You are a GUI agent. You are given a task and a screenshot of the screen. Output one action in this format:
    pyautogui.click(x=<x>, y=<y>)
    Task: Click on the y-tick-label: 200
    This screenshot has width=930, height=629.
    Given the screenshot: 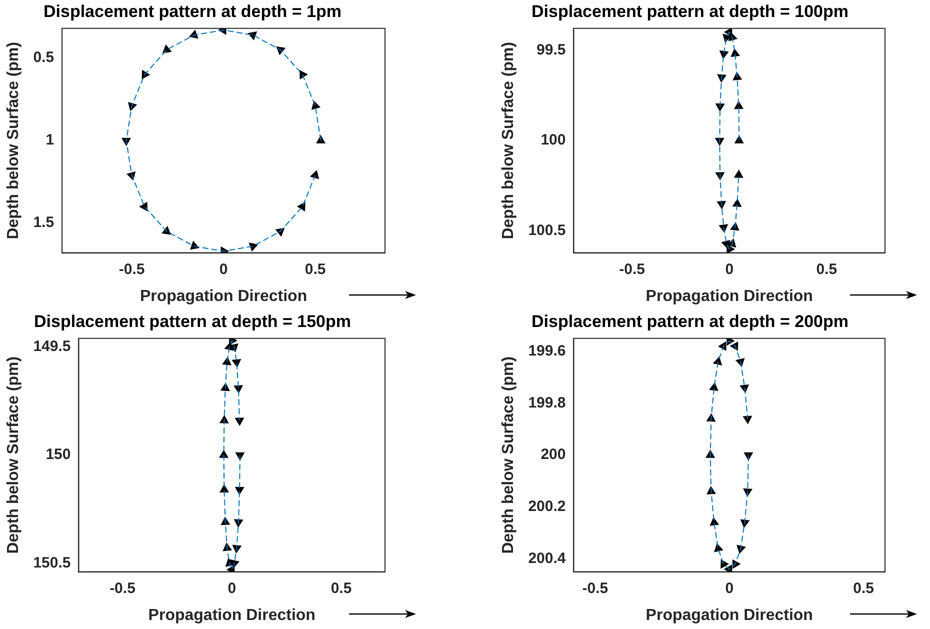 What is the action you would take?
    pyautogui.click(x=553, y=455)
    